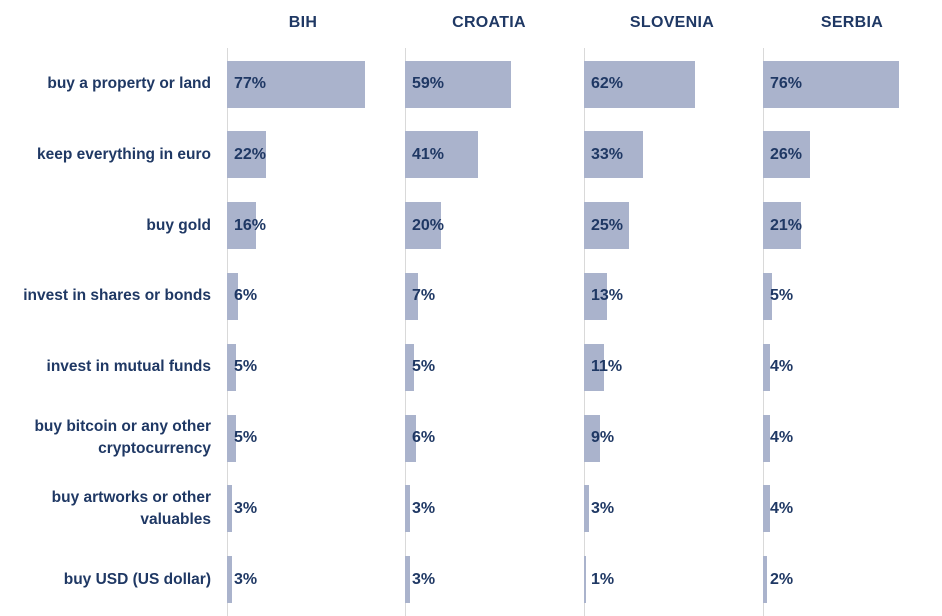  I want to click on value-label-bih-6: 3%, so click(246, 508).